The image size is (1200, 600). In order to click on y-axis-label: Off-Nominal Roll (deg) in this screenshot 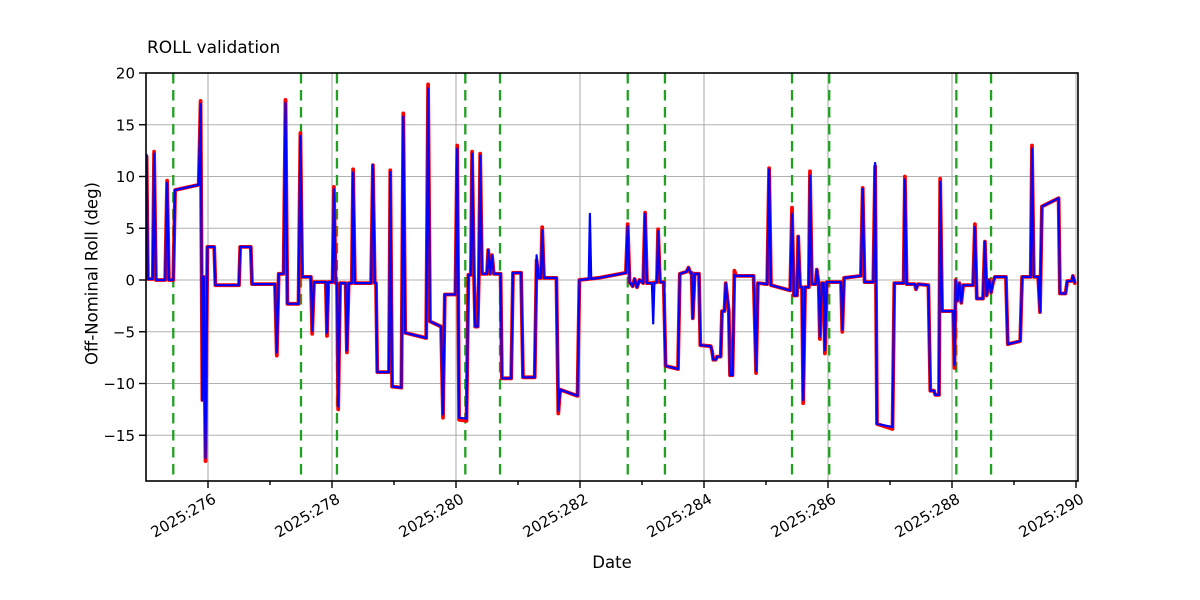, I will do `click(92, 274)`.